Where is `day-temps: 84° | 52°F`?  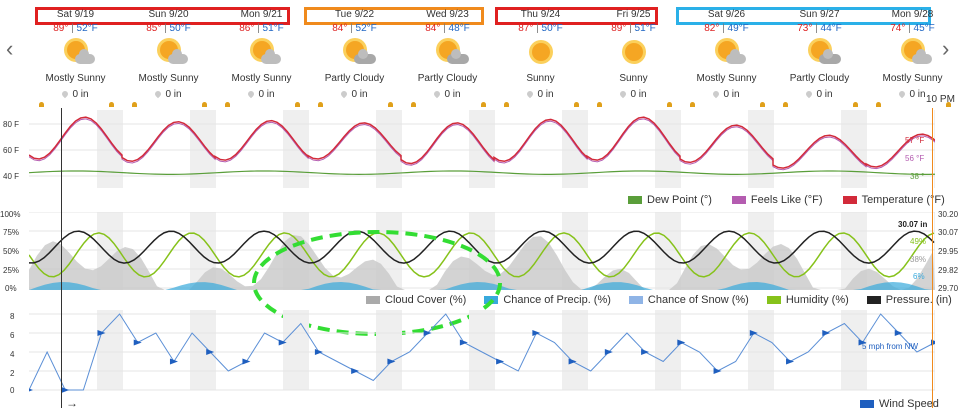 day-temps: 84° | 52°F is located at coordinates (354, 29).